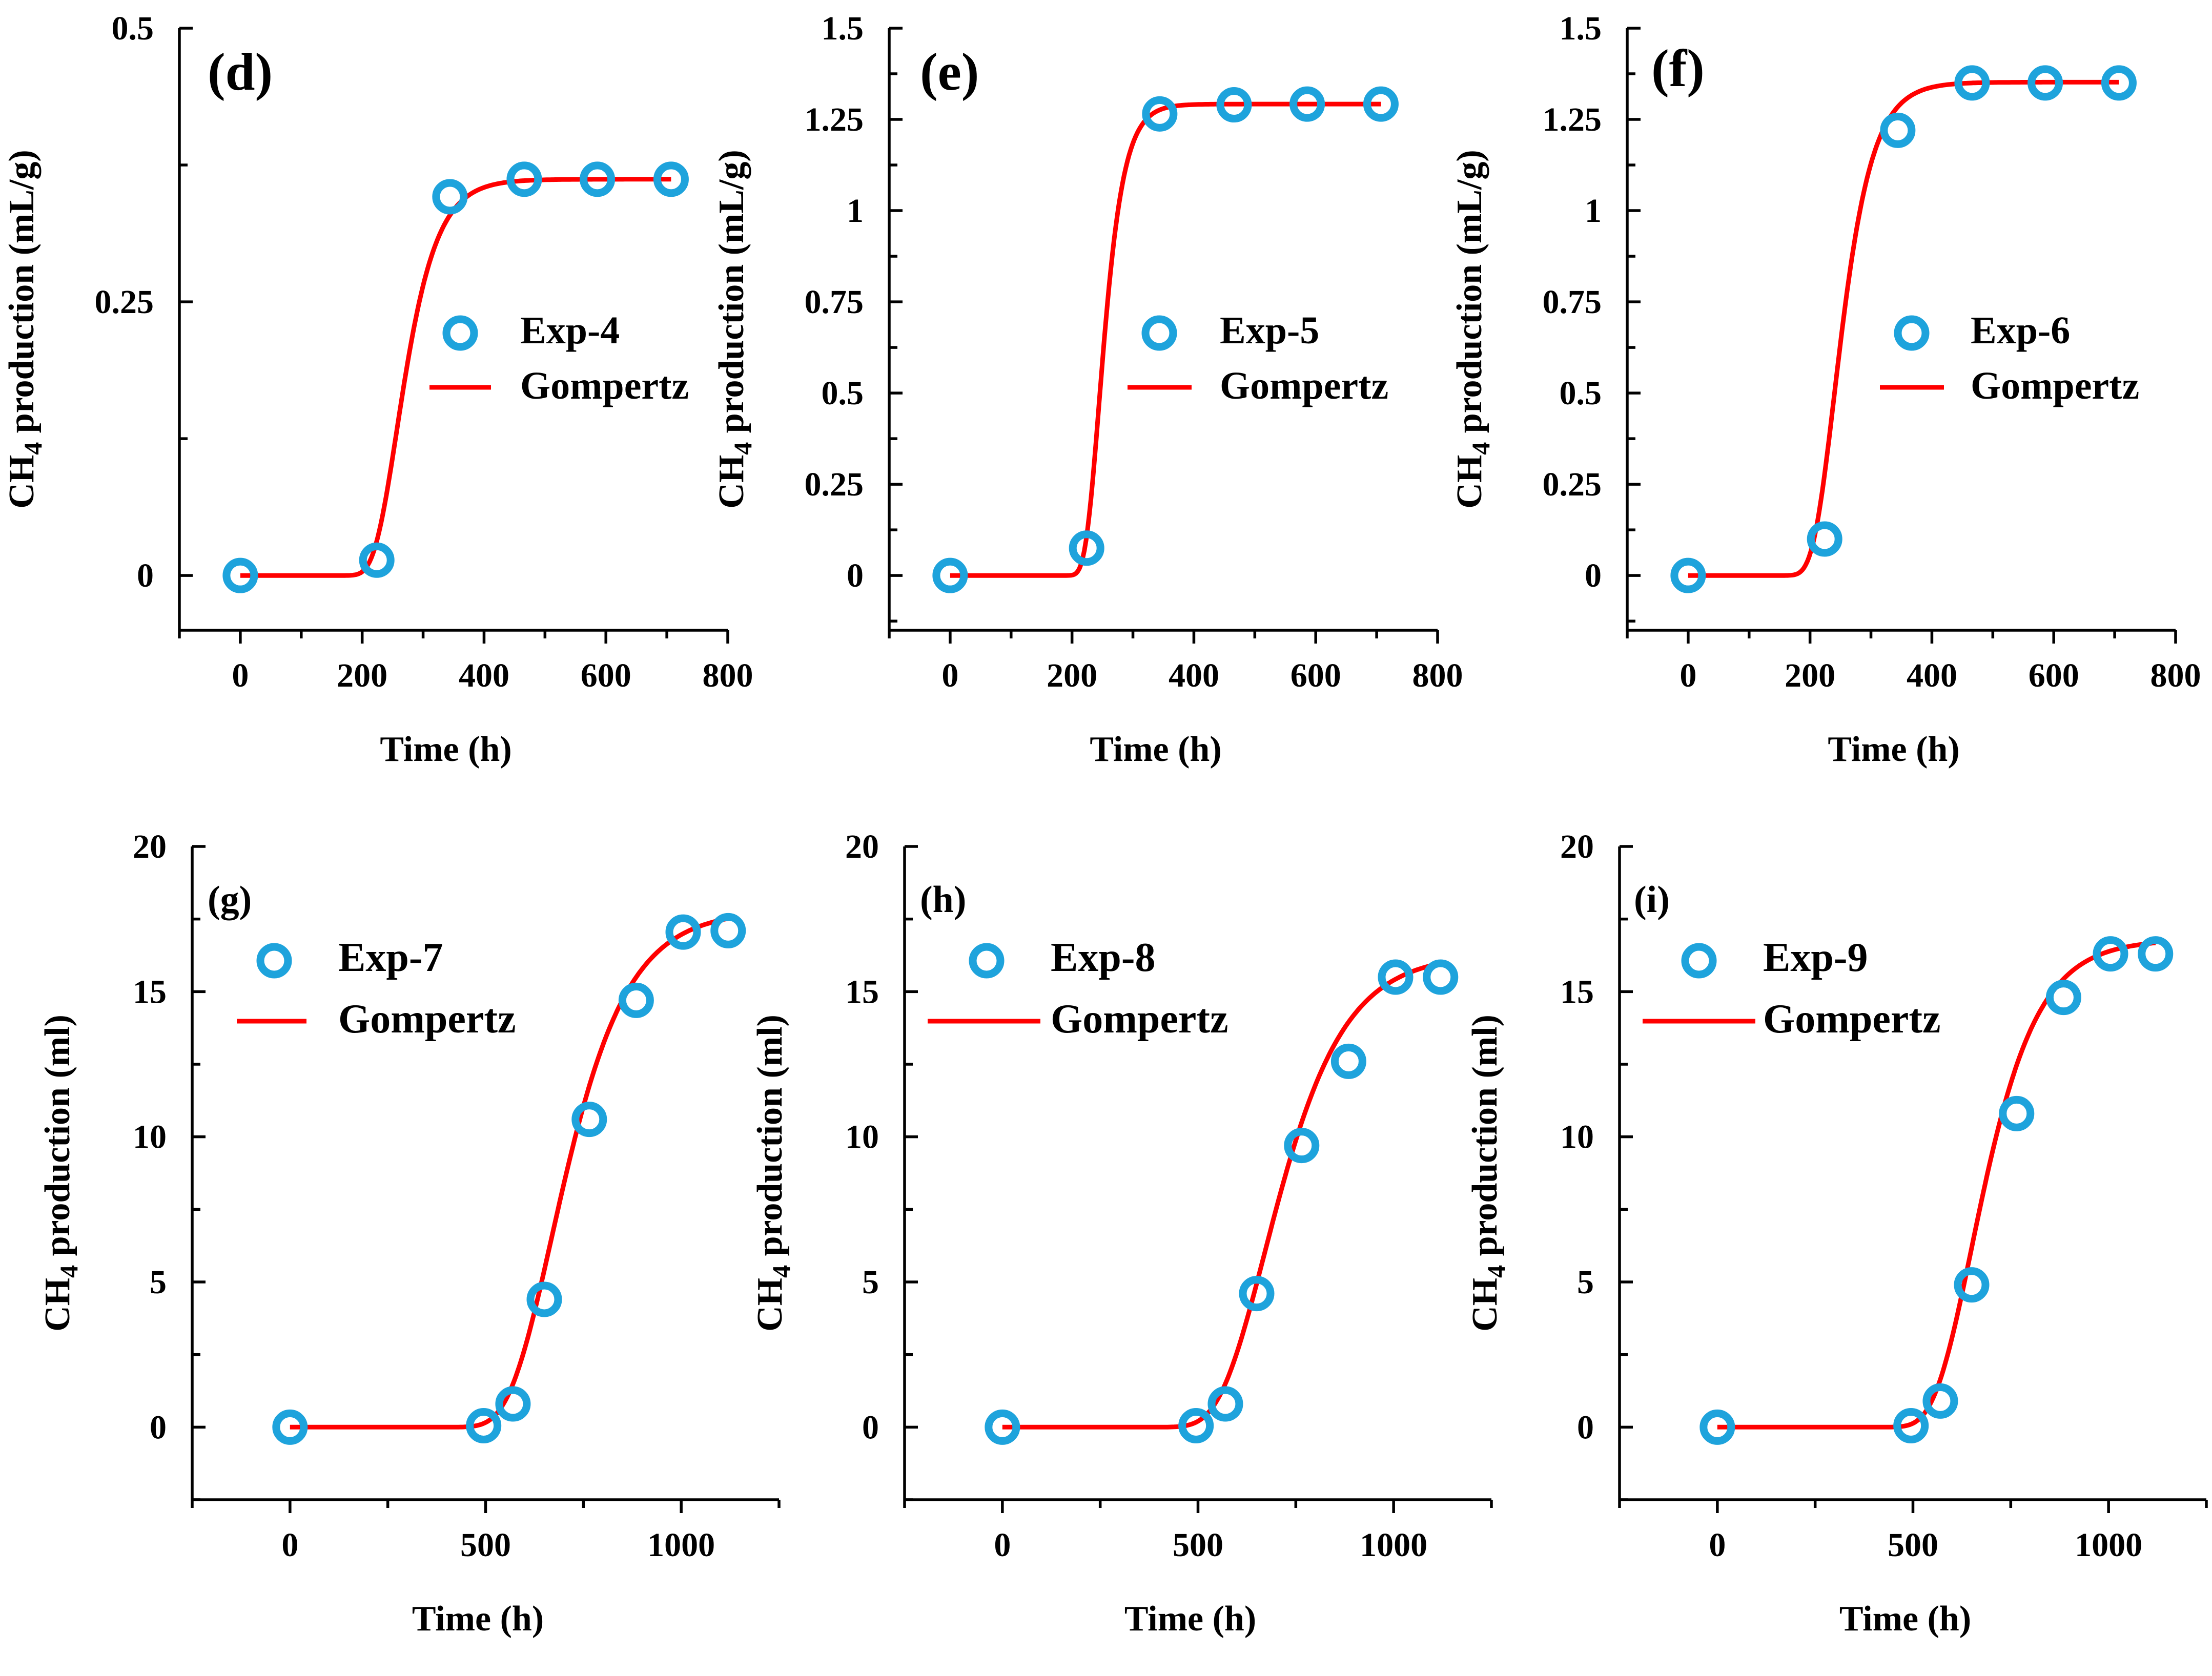  What do you see at coordinates (1678, 68) in the screenshot?
I see `panel-label: (f)` at bounding box center [1678, 68].